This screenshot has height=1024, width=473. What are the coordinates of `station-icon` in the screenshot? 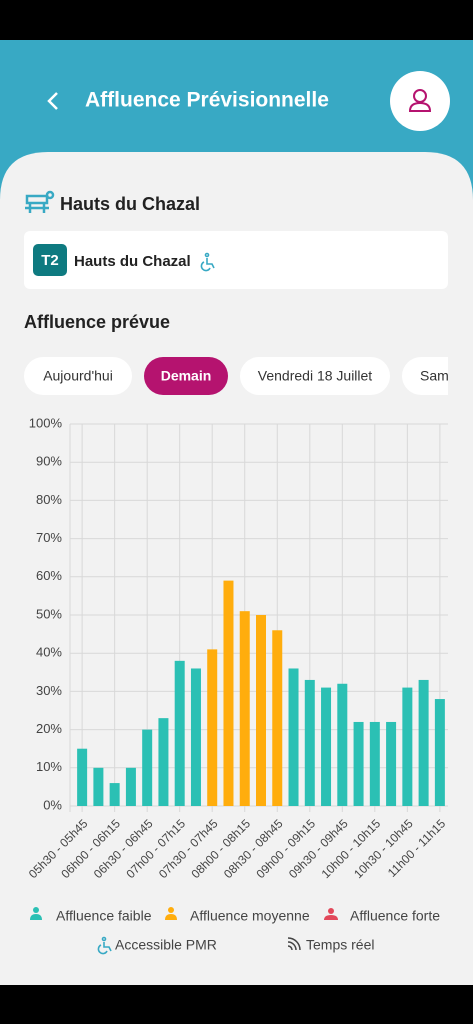 It's located at (40, 201).